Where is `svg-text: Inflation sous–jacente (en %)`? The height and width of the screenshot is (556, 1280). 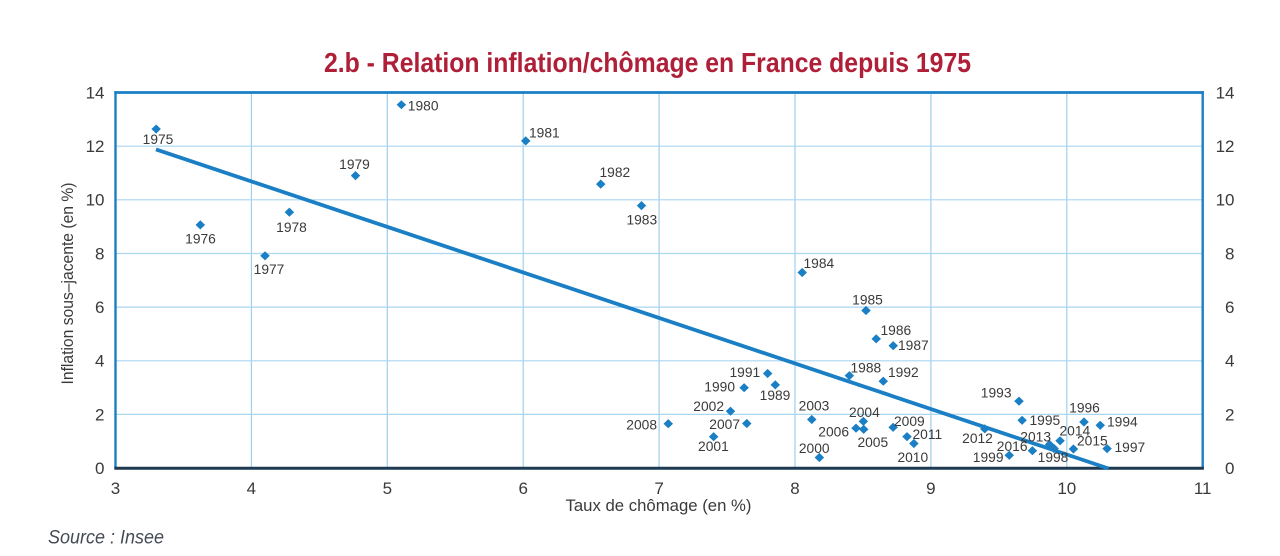
svg-text: Inflation sous–jacente (en %) is located at coordinates (68, 284).